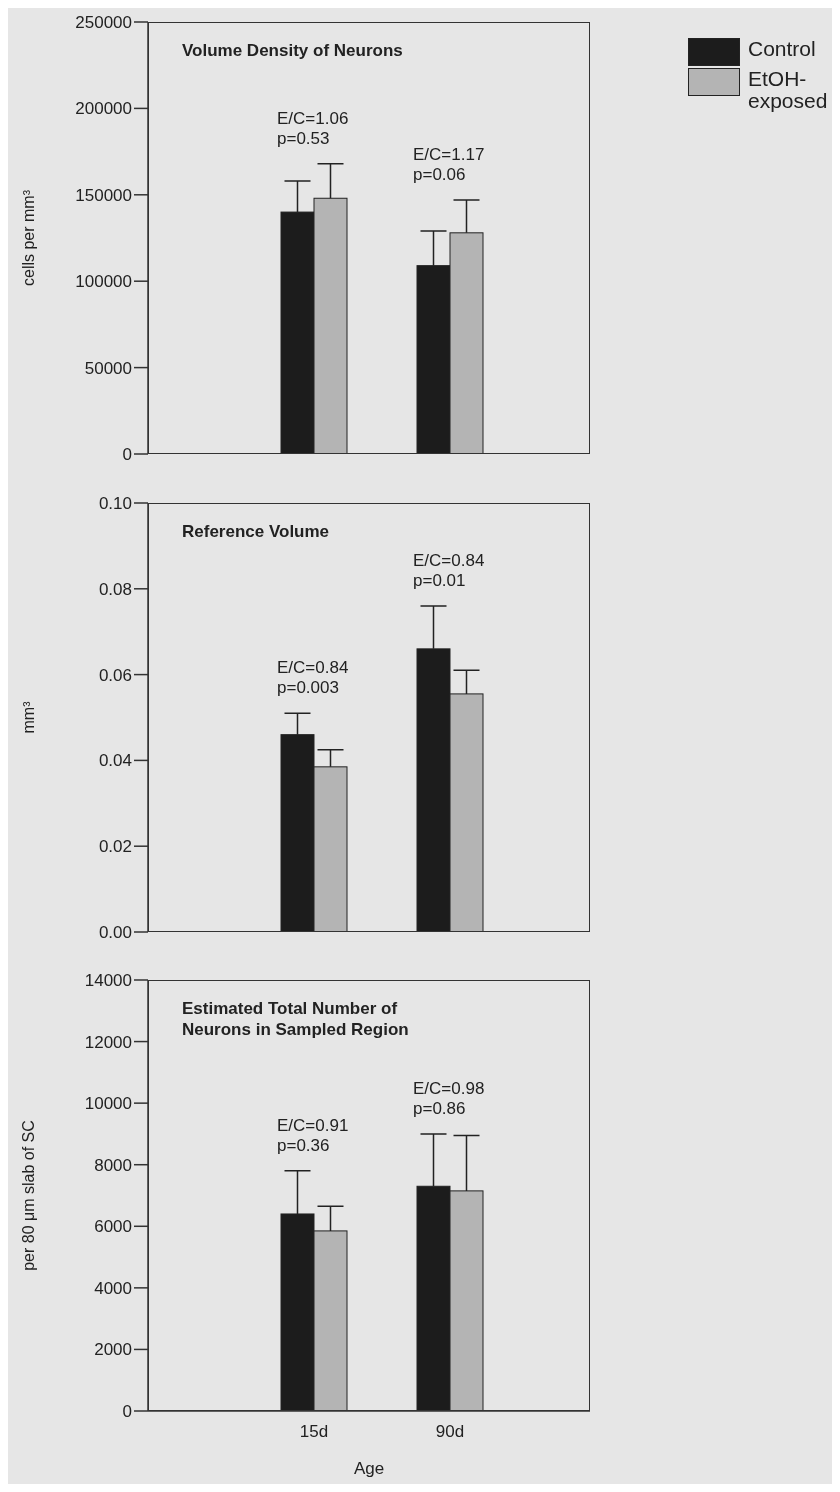 The height and width of the screenshot is (1492, 840). What do you see at coordinates (115, 504) in the screenshot?
I see `y-tick-label: 0.10` at bounding box center [115, 504].